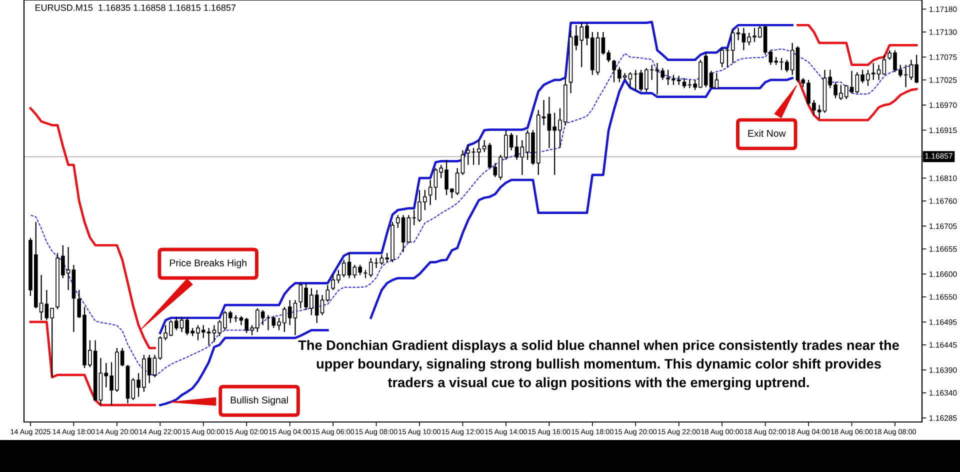 This screenshot has height=472, width=960. I want to click on annotation: Exit Now, so click(767, 133).